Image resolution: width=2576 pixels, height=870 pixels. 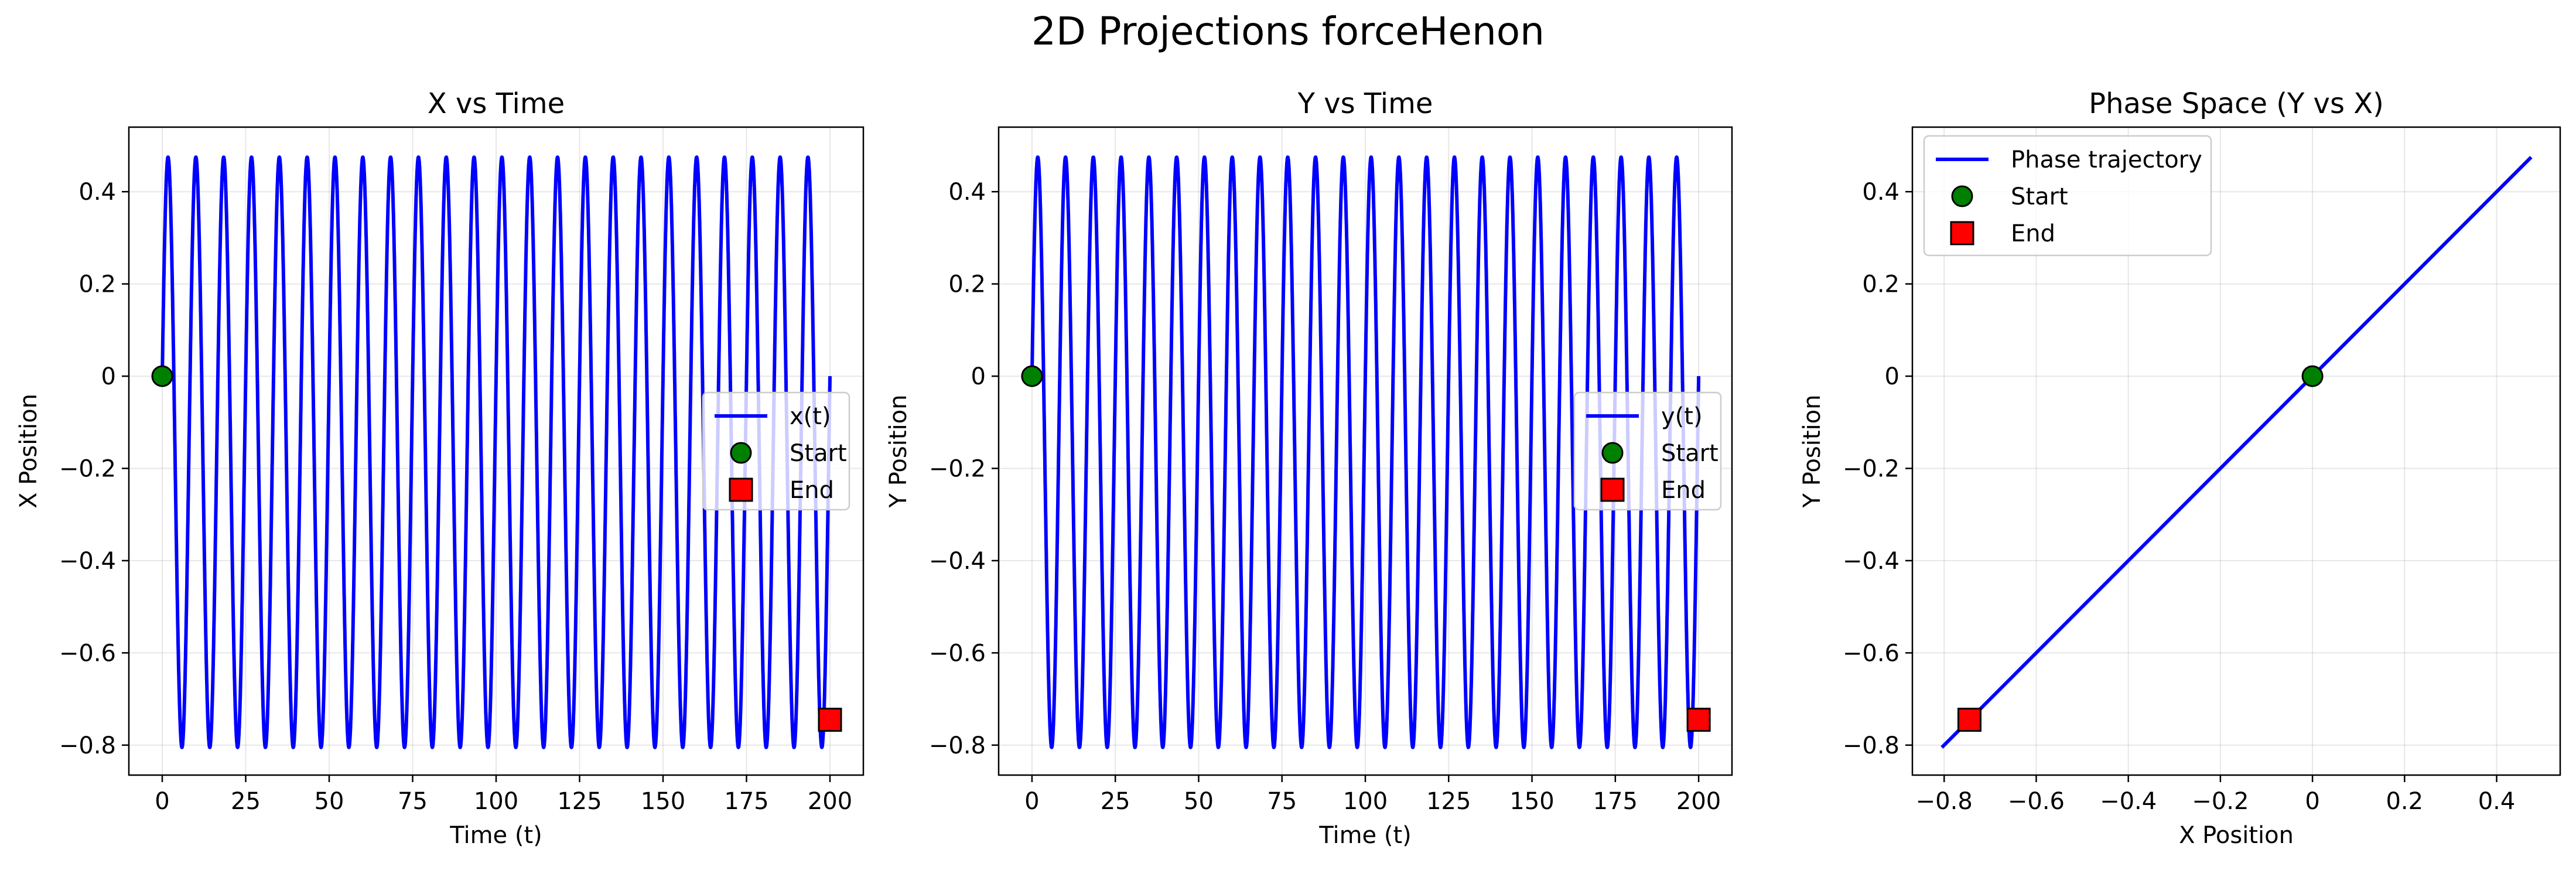 What do you see at coordinates (2037, 801) in the screenshot?
I see `x-tick-label: −0.6` at bounding box center [2037, 801].